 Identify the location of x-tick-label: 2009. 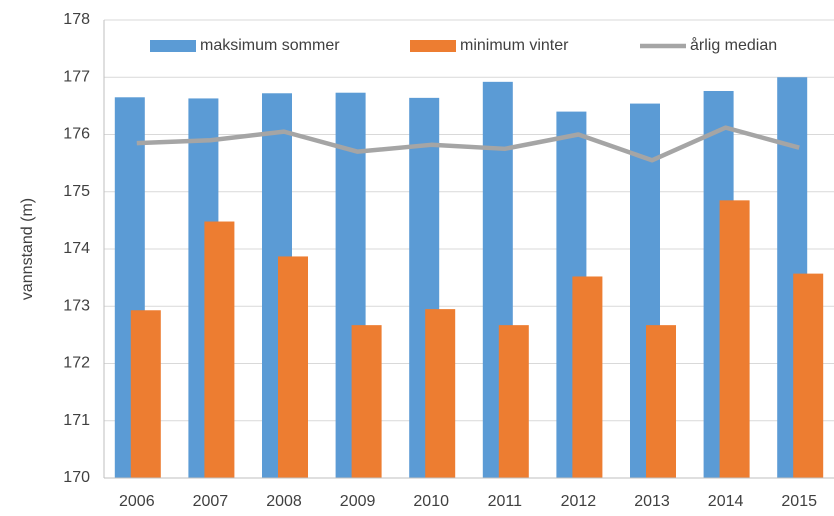
(358, 501).